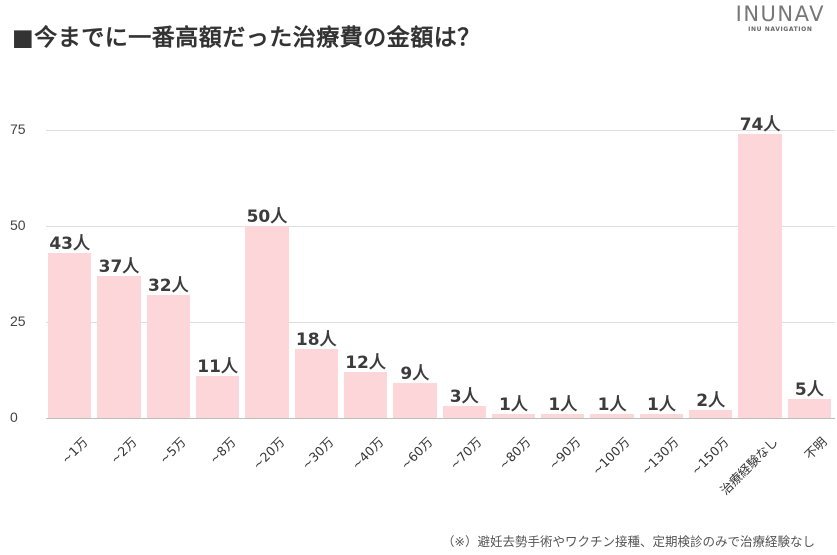 Image resolution: width=837 pixels, height=555 pixels. What do you see at coordinates (123, 450) in the screenshot?
I see `x-tick-label: ~2万` at bounding box center [123, 450].